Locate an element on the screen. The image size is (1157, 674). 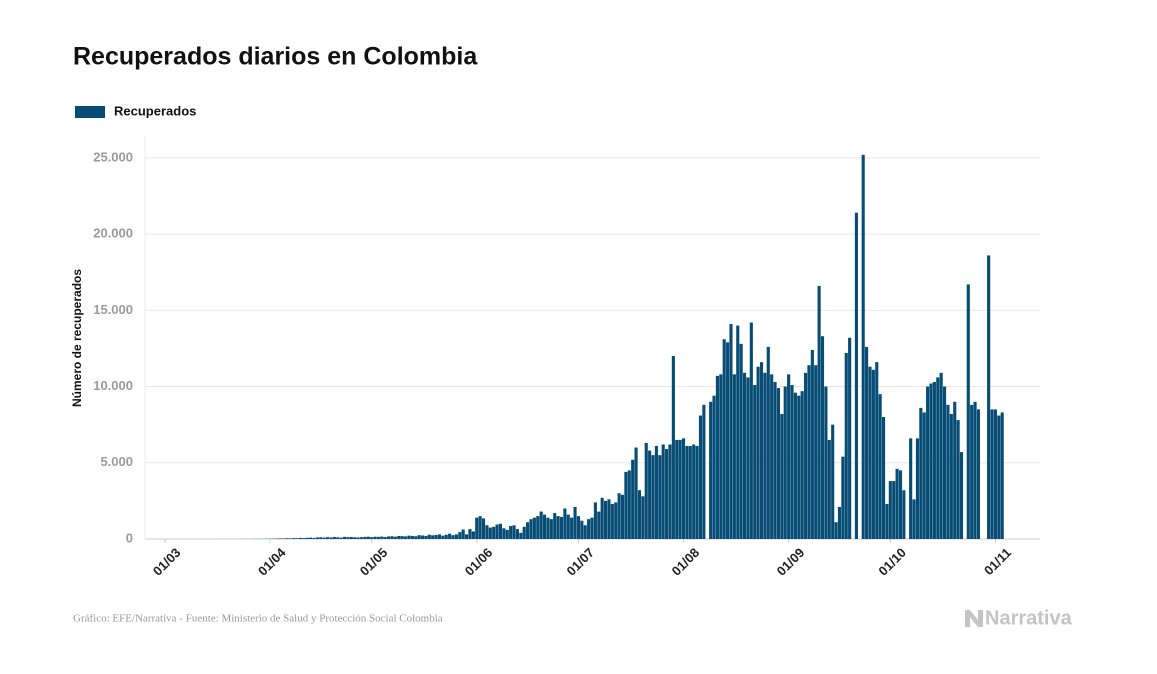
chart-title: Recuperados diarios en Colombia is located at coordinates (275, 57).